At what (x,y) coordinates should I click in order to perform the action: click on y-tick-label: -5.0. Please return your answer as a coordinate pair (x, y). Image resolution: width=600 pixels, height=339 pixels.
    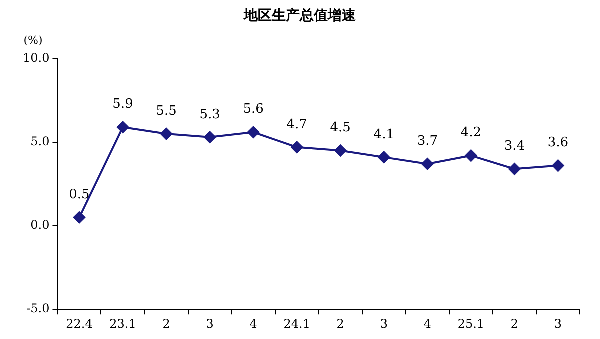
    Looking at the image, I should click on (38, 309).